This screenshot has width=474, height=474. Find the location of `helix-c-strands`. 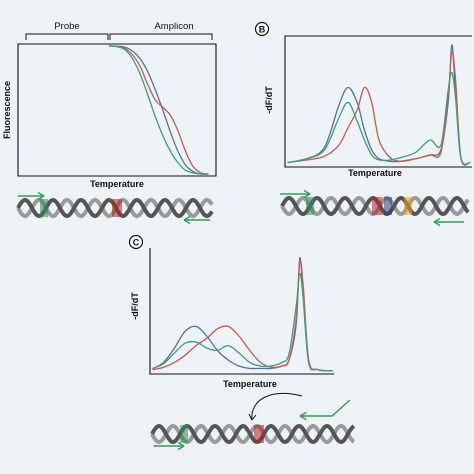

helix-c-strands is located at coordinates (253, 434).